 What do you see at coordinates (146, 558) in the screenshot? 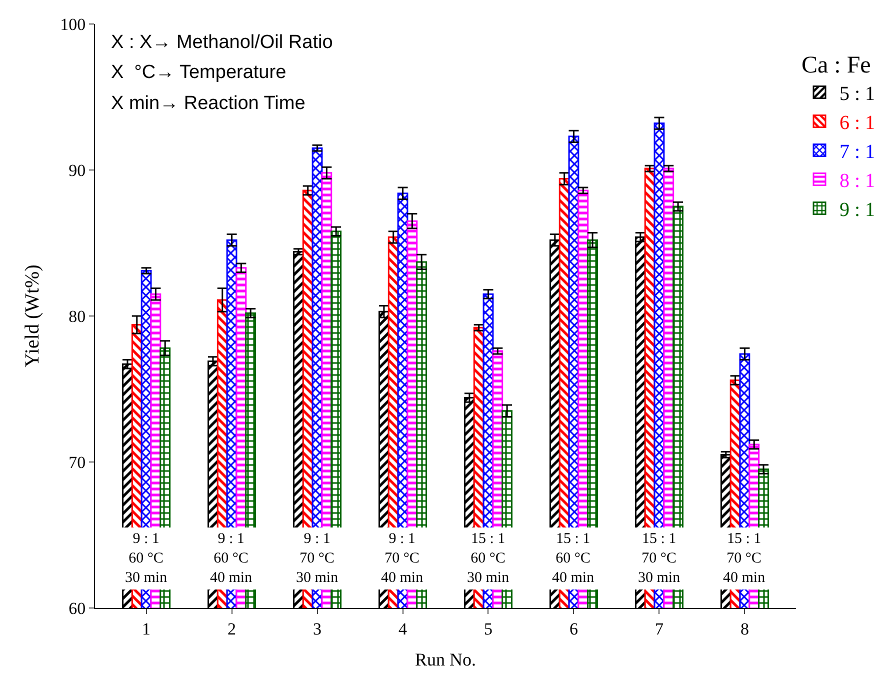
I see `annotation: 9 : 1 60 °C 30 min` at bounding box center [146, 558].